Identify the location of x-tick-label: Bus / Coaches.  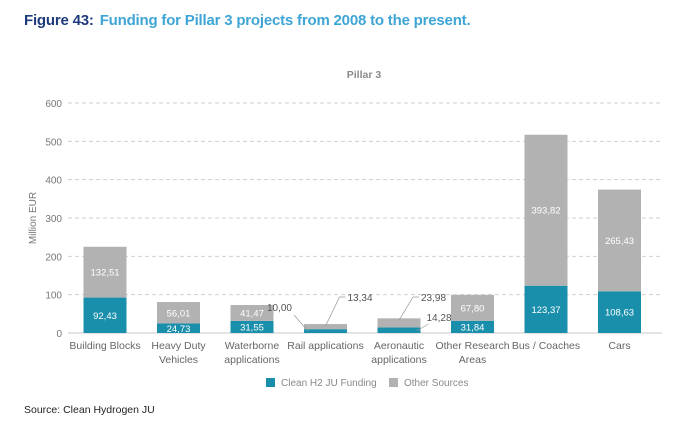
(546, 346).